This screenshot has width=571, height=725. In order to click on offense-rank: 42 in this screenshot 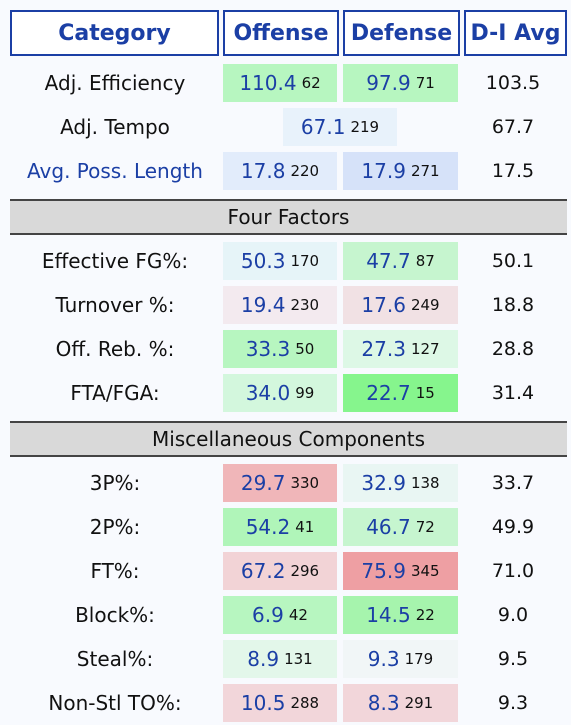, I will do `click(298, 615)`.